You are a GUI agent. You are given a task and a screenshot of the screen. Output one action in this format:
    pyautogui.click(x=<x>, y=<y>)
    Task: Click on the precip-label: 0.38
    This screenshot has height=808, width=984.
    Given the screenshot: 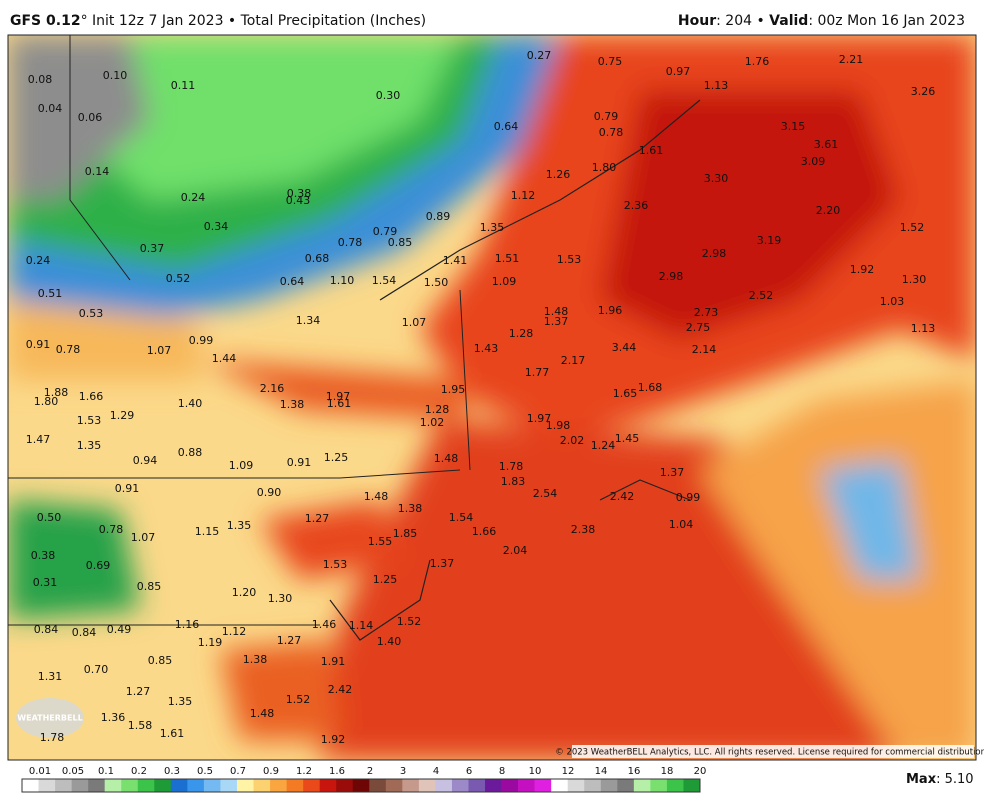 What is the action you would take?
    pyautogui.click(x=43, y=555)
    